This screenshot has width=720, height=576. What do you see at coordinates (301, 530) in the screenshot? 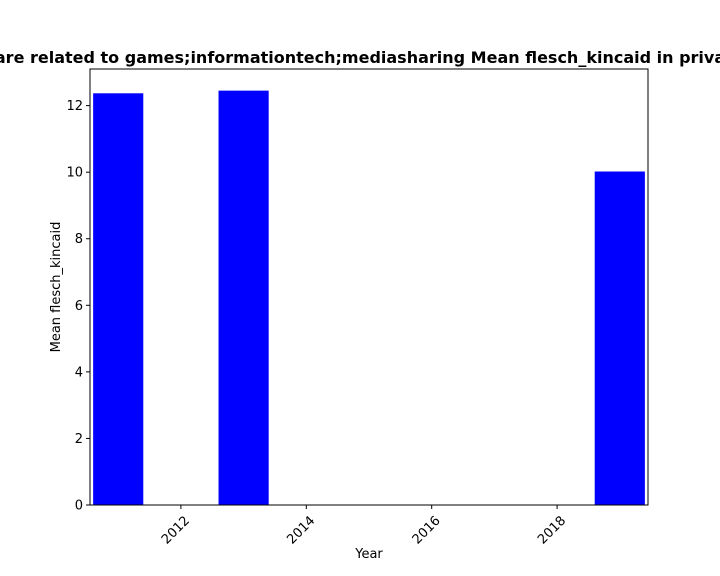
I see `x-tick-label: 2014` at bounding box center [301, 530].